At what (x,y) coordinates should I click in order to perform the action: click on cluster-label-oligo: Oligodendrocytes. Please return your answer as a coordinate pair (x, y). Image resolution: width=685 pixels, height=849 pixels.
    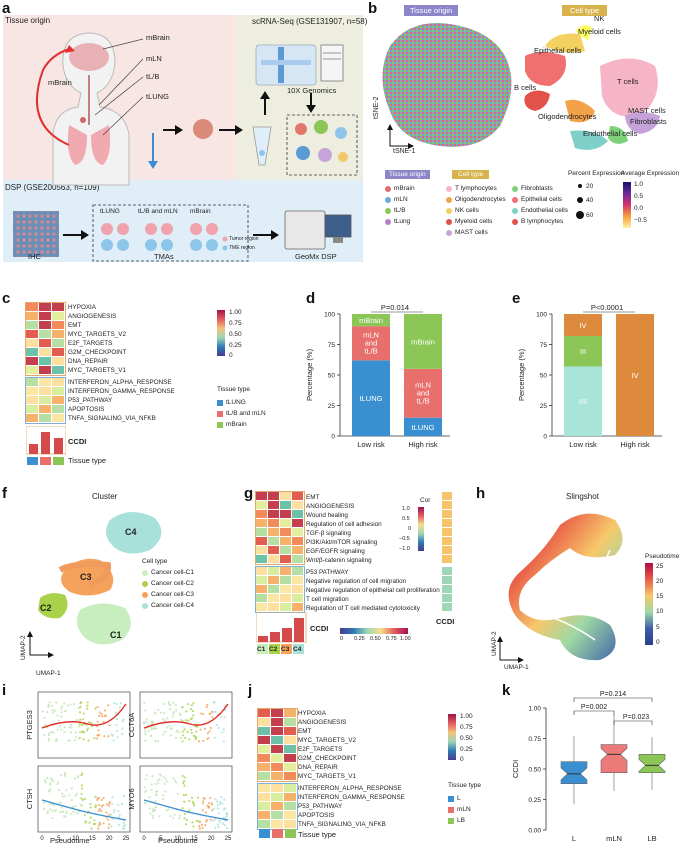
    Looking at the image, I should click on (567, 116).